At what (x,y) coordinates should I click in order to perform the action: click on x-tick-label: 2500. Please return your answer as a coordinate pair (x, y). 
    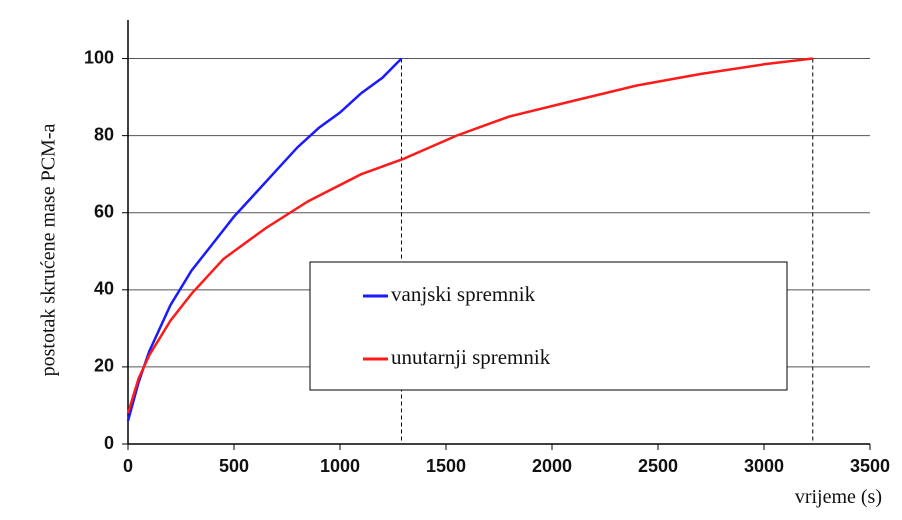
    Looking at the image, I should click on (658, 466).